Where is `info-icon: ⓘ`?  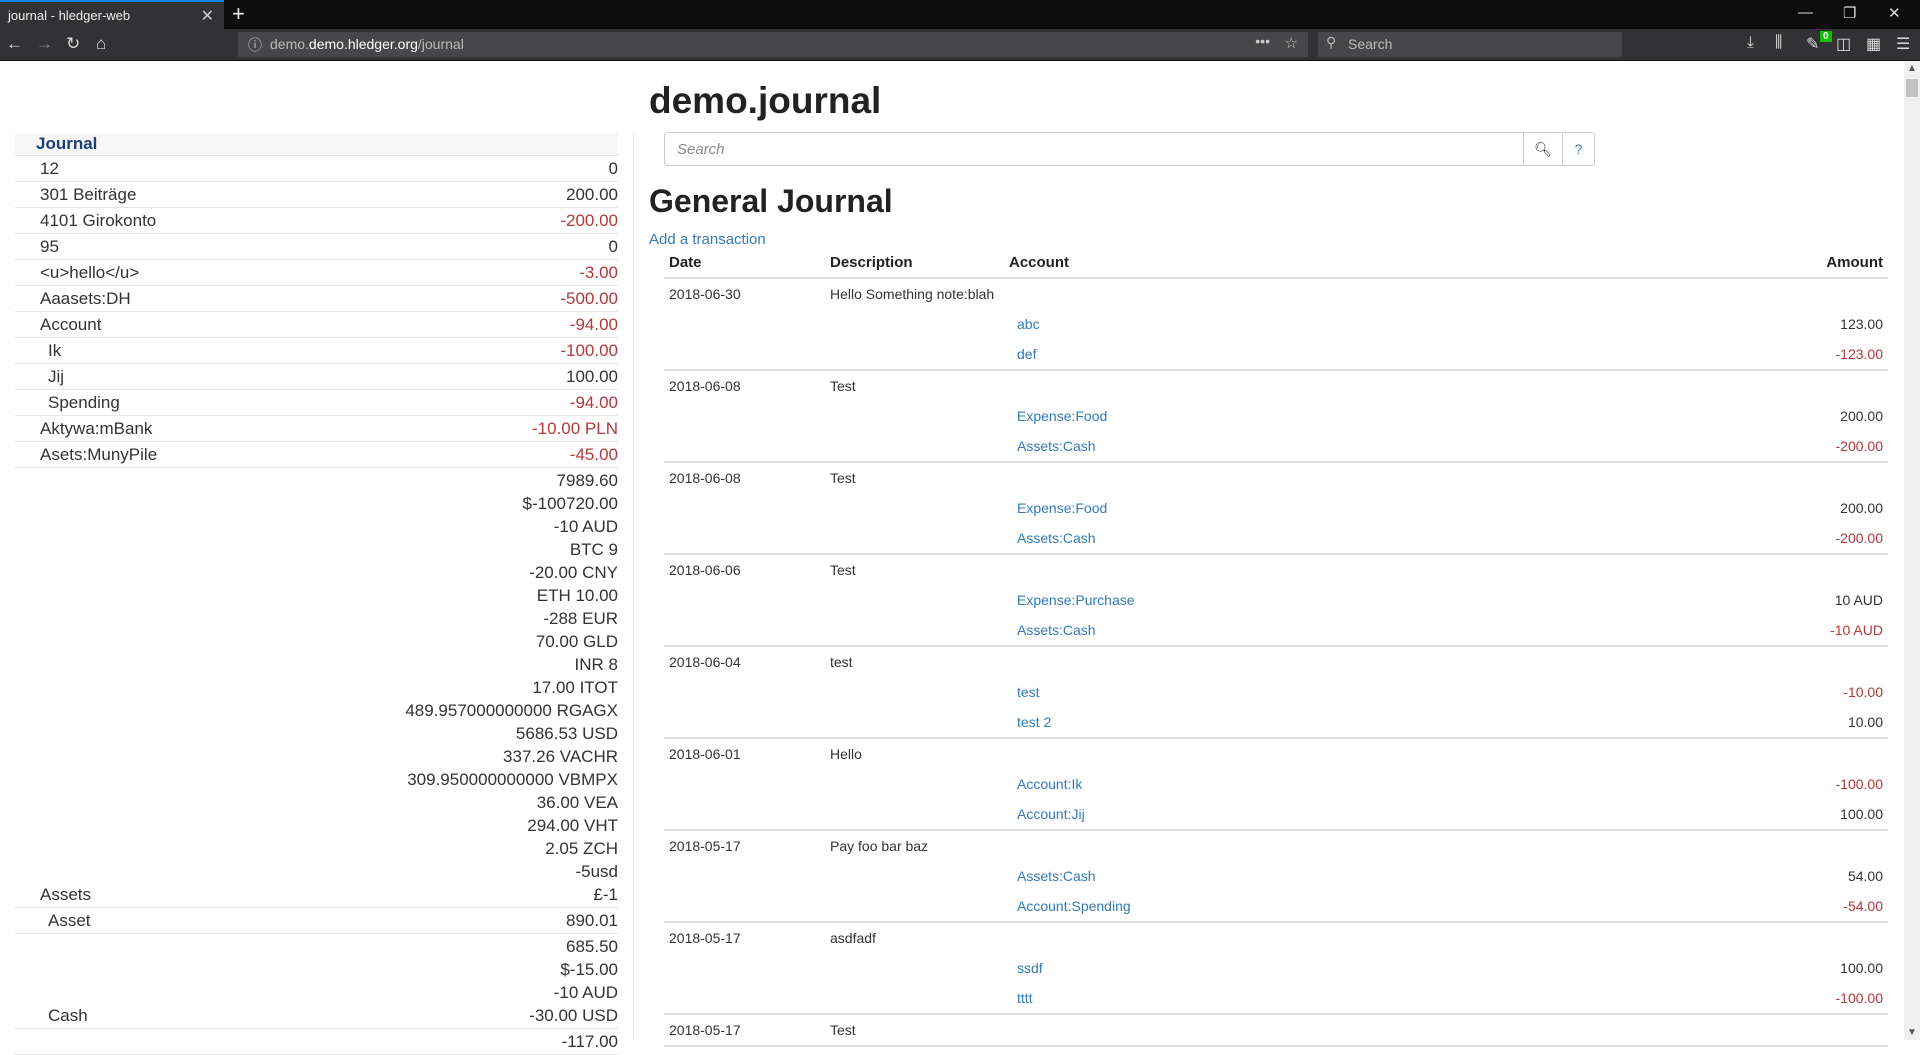 info-icon: ⓘ is located at coordinates (255, 45).